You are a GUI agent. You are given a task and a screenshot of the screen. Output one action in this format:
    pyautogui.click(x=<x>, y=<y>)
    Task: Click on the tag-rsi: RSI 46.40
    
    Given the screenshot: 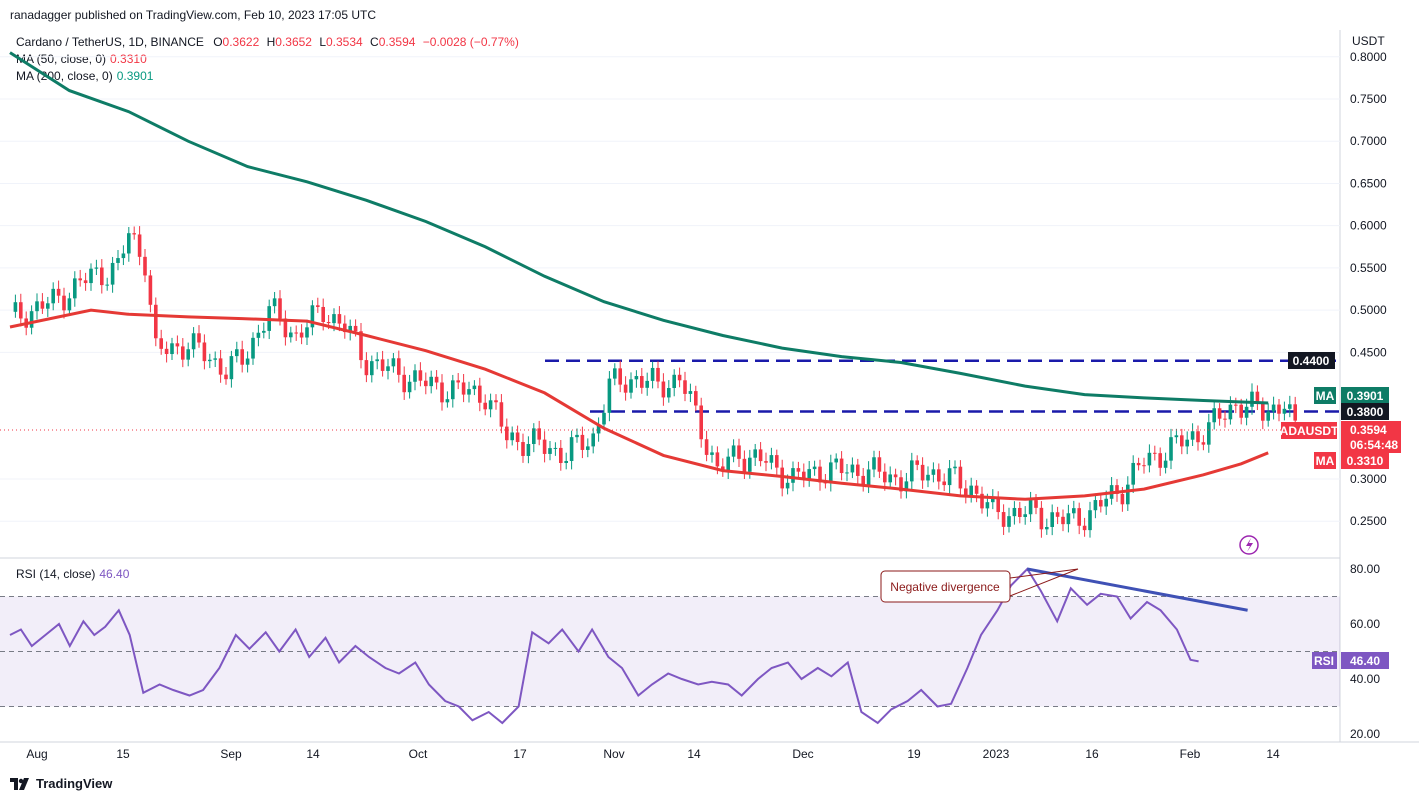 What is the action you would take?
    pyautogui.click(x=1350, y=660)
    